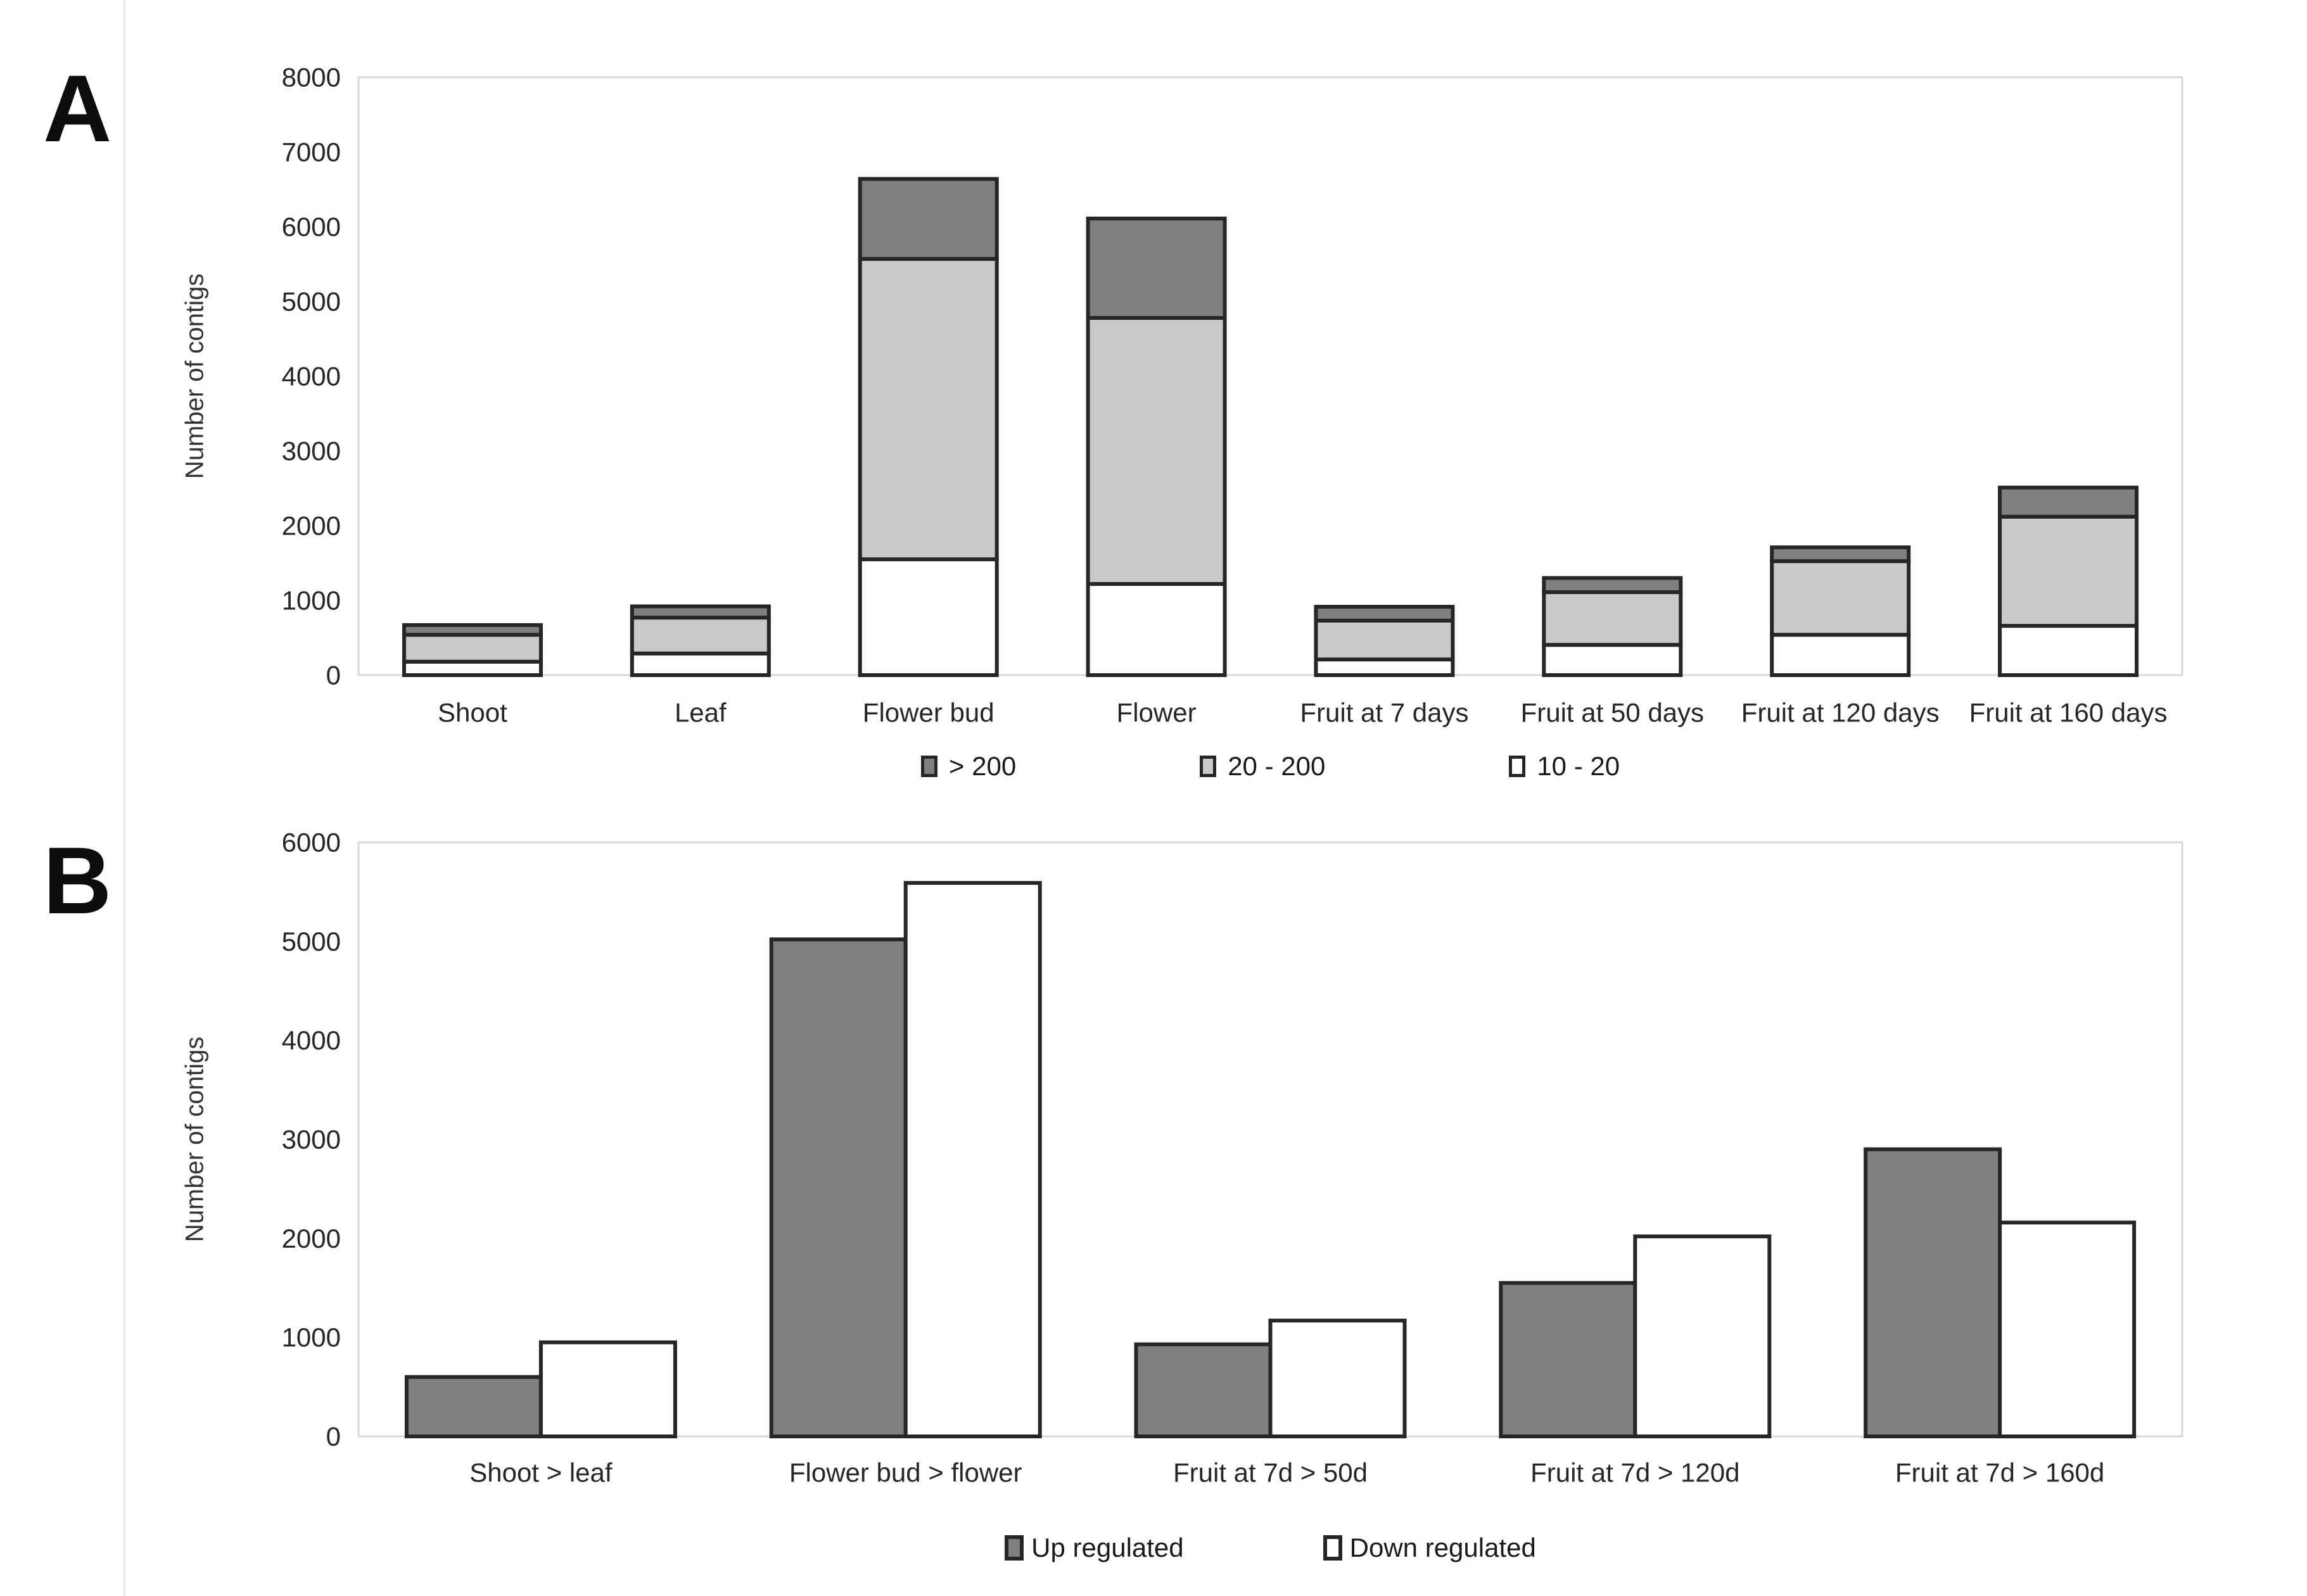  Describe the element at coordinates (1271, 1473) in the screenshot. I see `x-category-label: Fruit at 7d > 50d` at that location.